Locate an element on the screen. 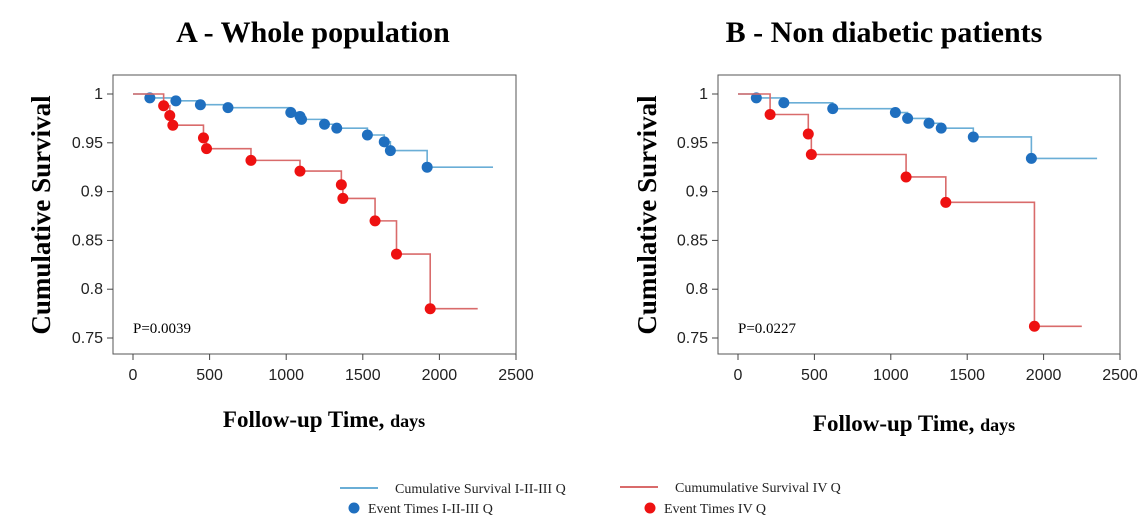  panel-b-series is located at coordinates (918, 212).